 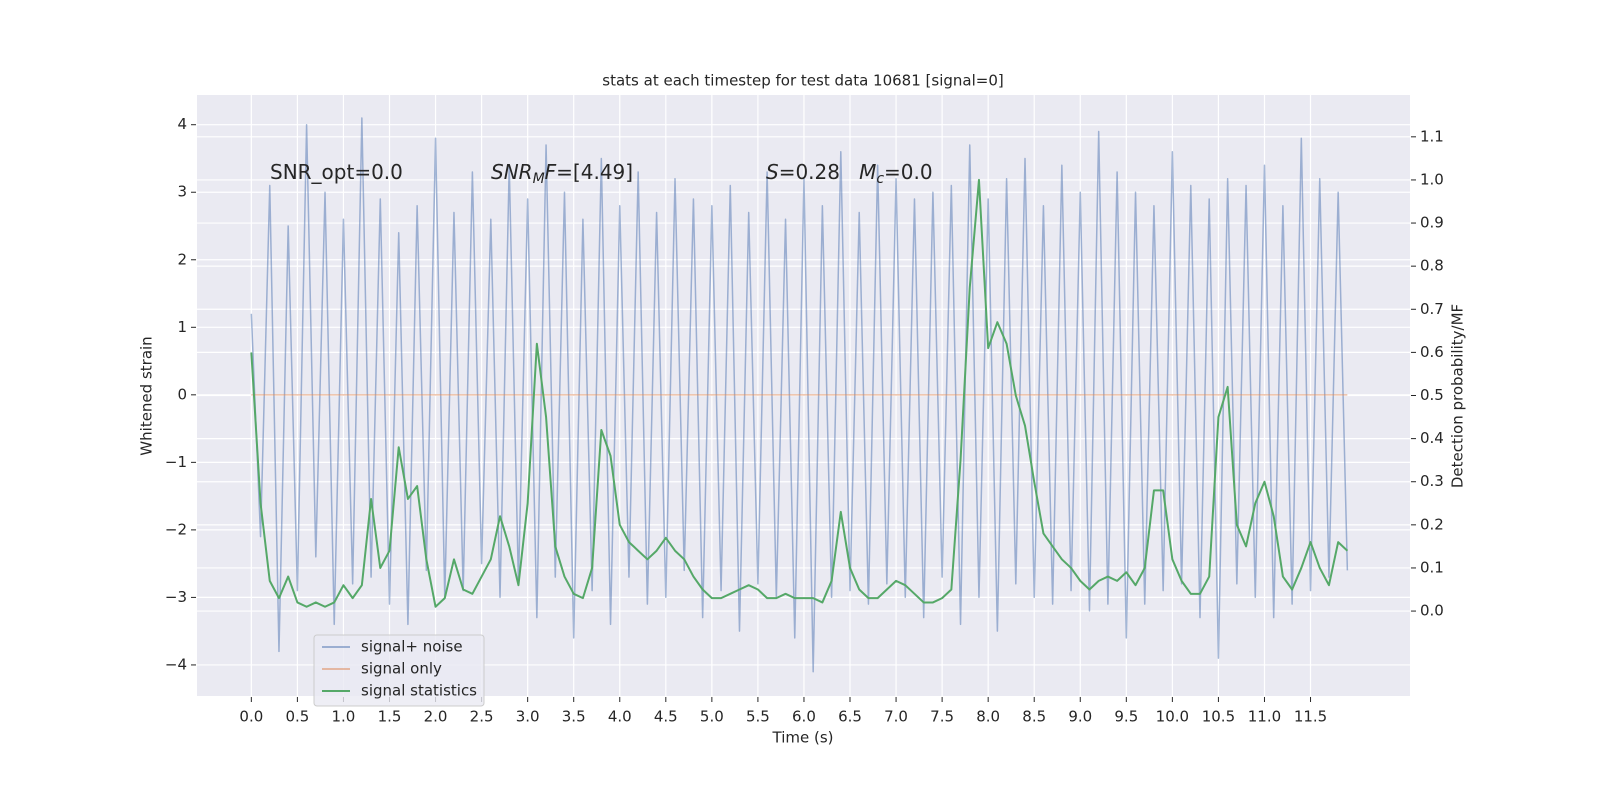 I want to click on annotation-part: F, so click(x=551, y=172).